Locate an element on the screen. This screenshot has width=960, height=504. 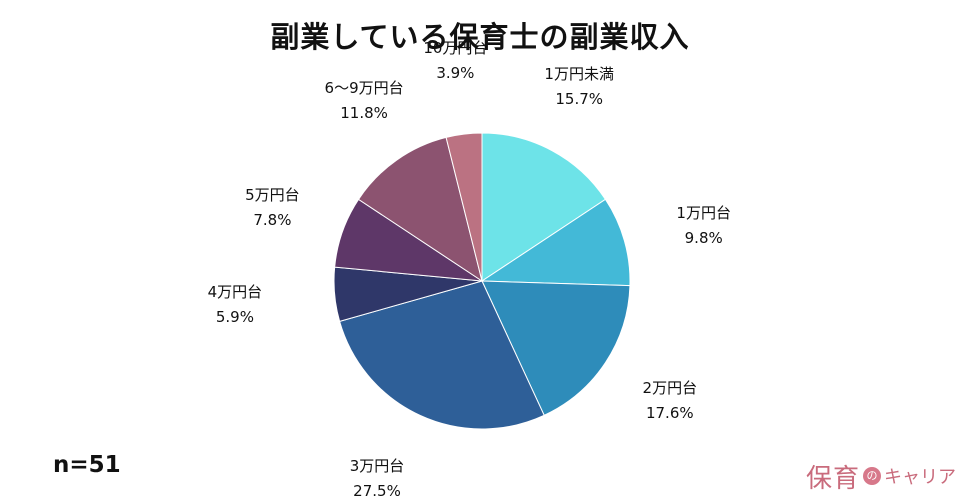
slice-label: 4万円台 5.9% is located at coordinates (235, 305).